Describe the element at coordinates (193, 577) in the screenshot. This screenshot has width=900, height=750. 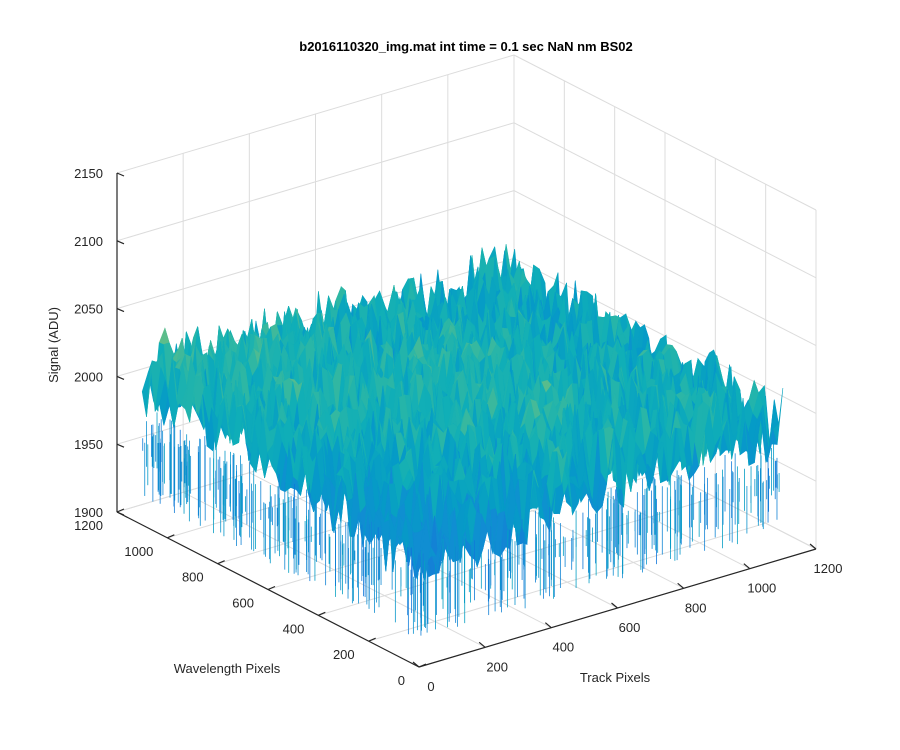
I see `y-tick-label: 800` at that location.